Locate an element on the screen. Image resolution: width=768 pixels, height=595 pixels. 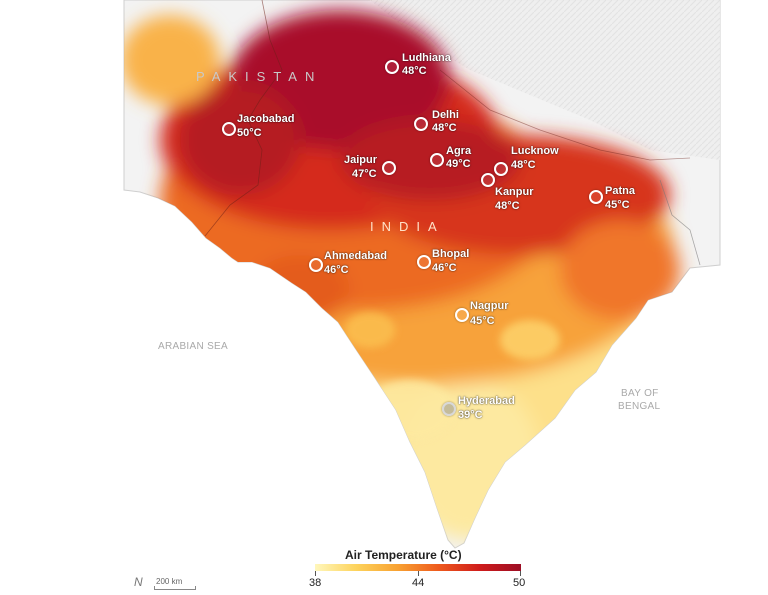
legend-tick-label-38: 38 is located at coordinates (315, 583).